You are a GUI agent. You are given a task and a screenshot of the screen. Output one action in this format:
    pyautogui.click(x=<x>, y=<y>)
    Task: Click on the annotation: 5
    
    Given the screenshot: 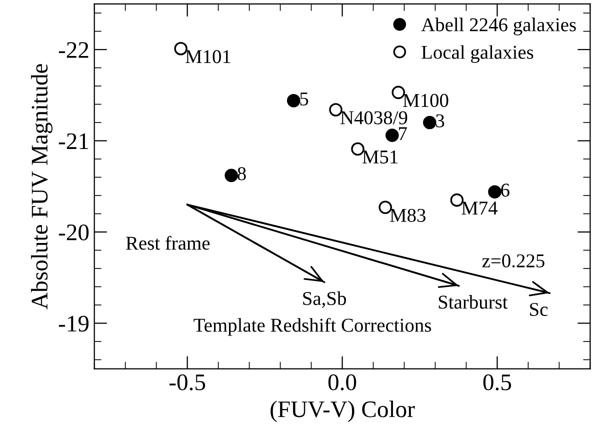 What is the action you would take?
    pyautogui.click(x=304, y=99)
    